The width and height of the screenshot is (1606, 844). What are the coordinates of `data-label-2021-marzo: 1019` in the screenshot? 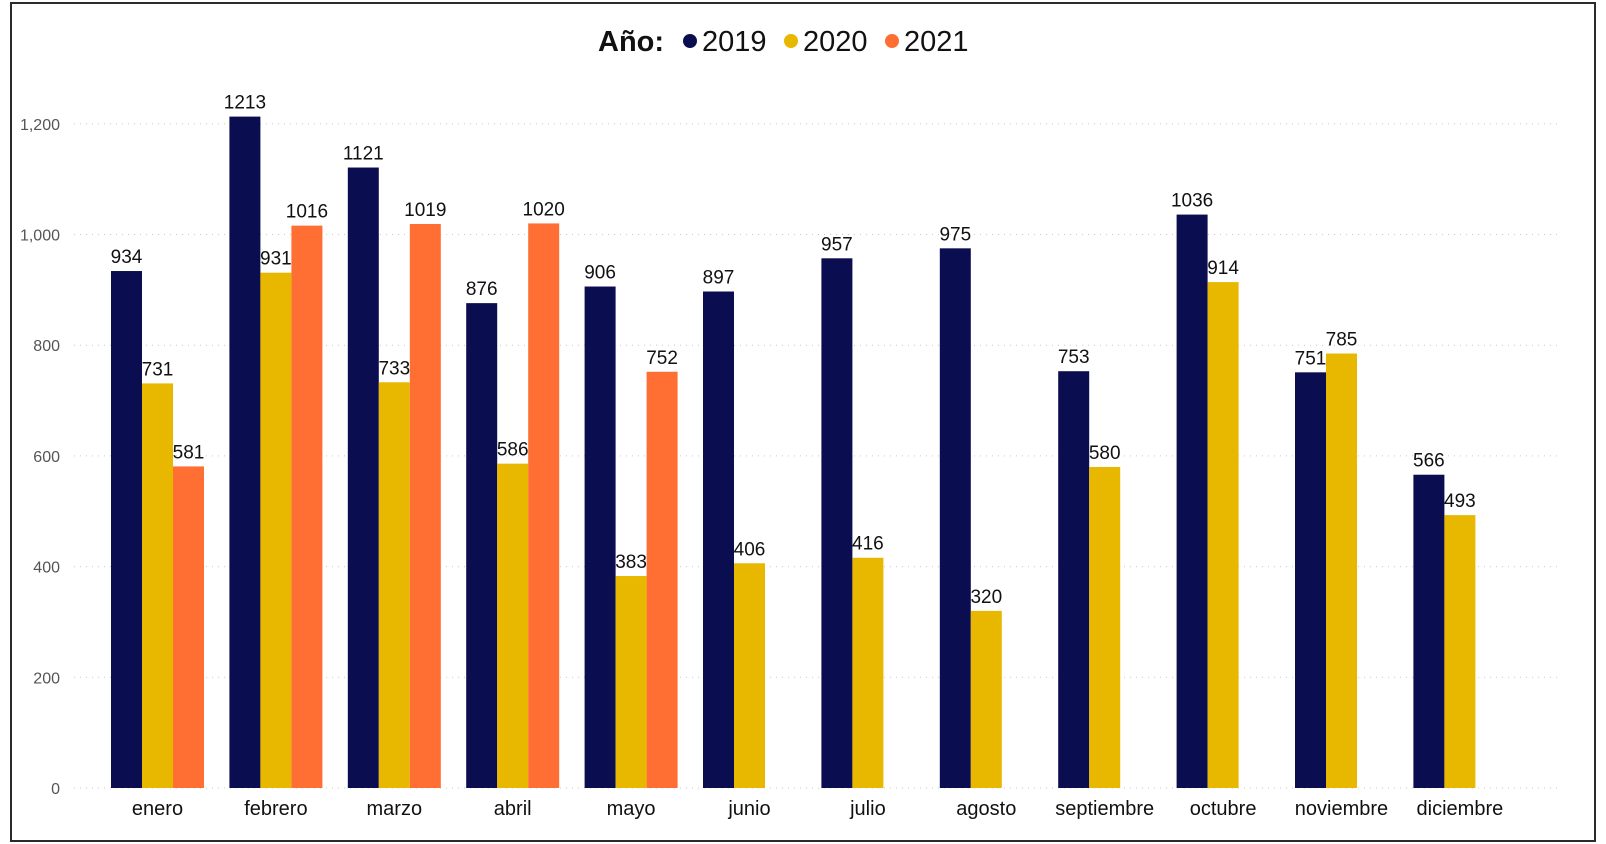 It's located at (425, 210).